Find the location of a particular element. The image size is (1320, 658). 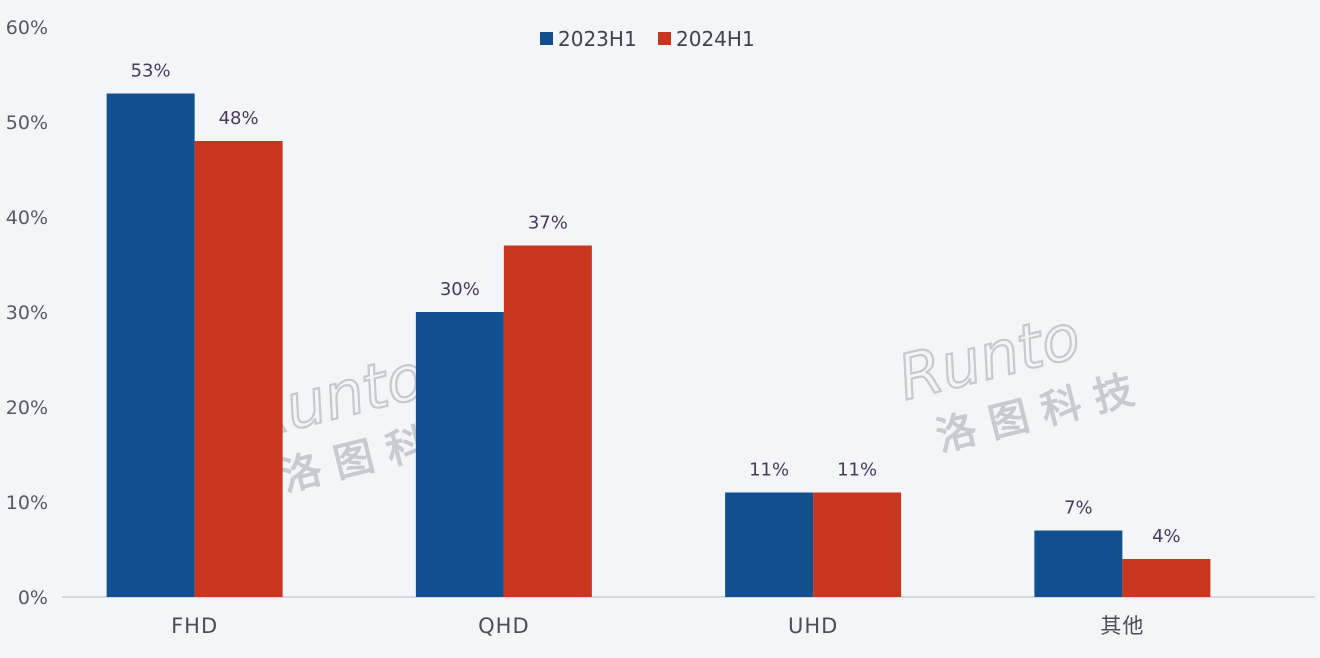

data-label: 30% is located at coordinates (460, 289).